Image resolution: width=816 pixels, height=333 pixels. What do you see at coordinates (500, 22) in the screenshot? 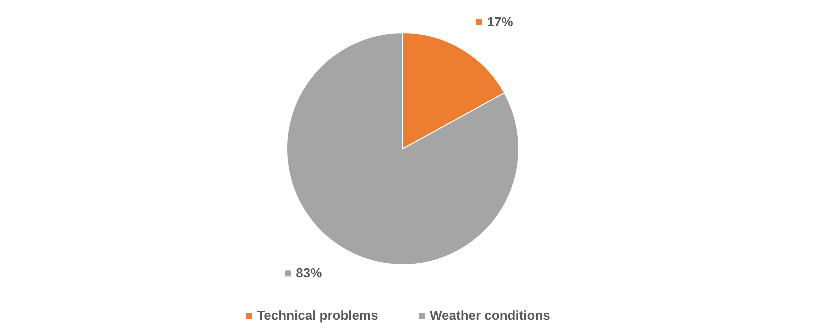
I see `data-label: 17%` at bounding box center [500, 22].